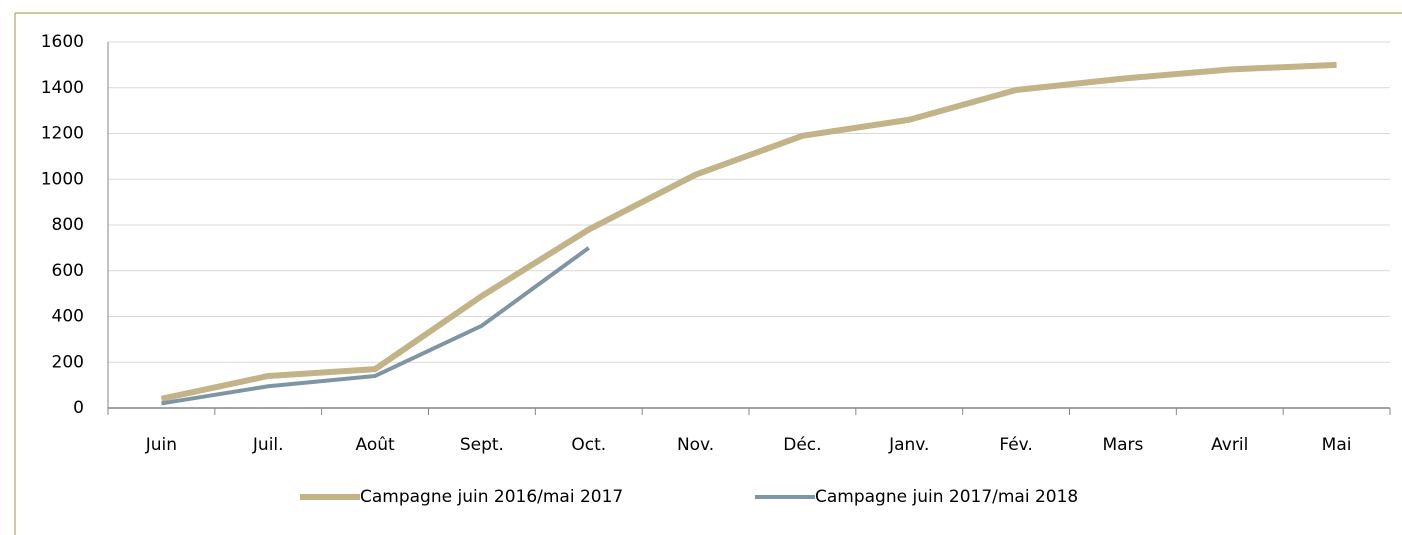 This screenshot has height=535, width=1402. What do you see at coordinates (1122, 445) in the screenshot?
I see `x-tick-label: Mars` at bounding box center [1122, 445].